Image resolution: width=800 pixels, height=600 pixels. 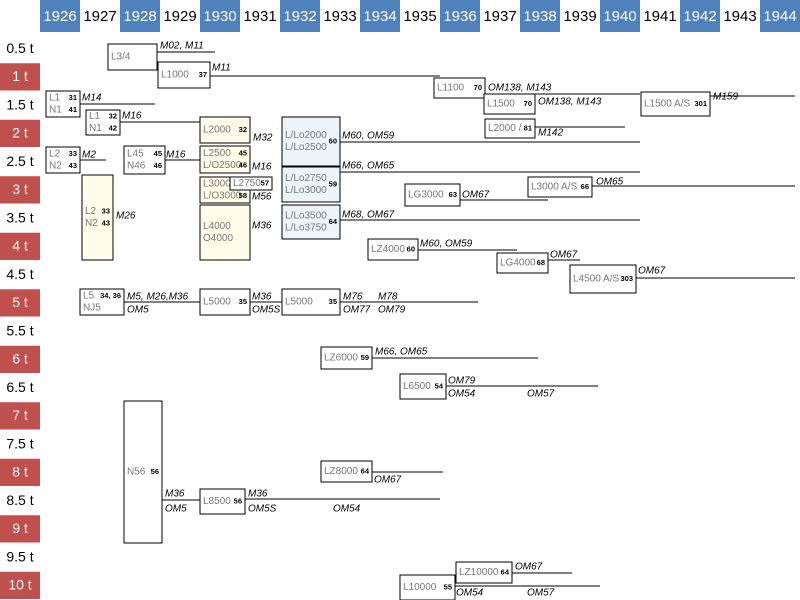 What do you see at coordinates (238, 500) in the screenshot?
I see `engine-number: 56` at bounding box center [238, 500].